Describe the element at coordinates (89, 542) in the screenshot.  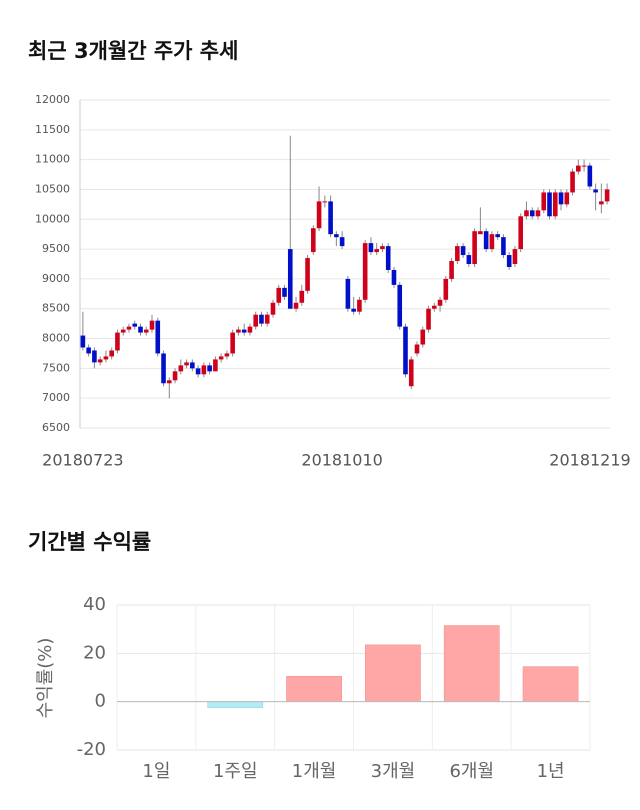
I see `chart-title: 기간별 수익률` at that location.